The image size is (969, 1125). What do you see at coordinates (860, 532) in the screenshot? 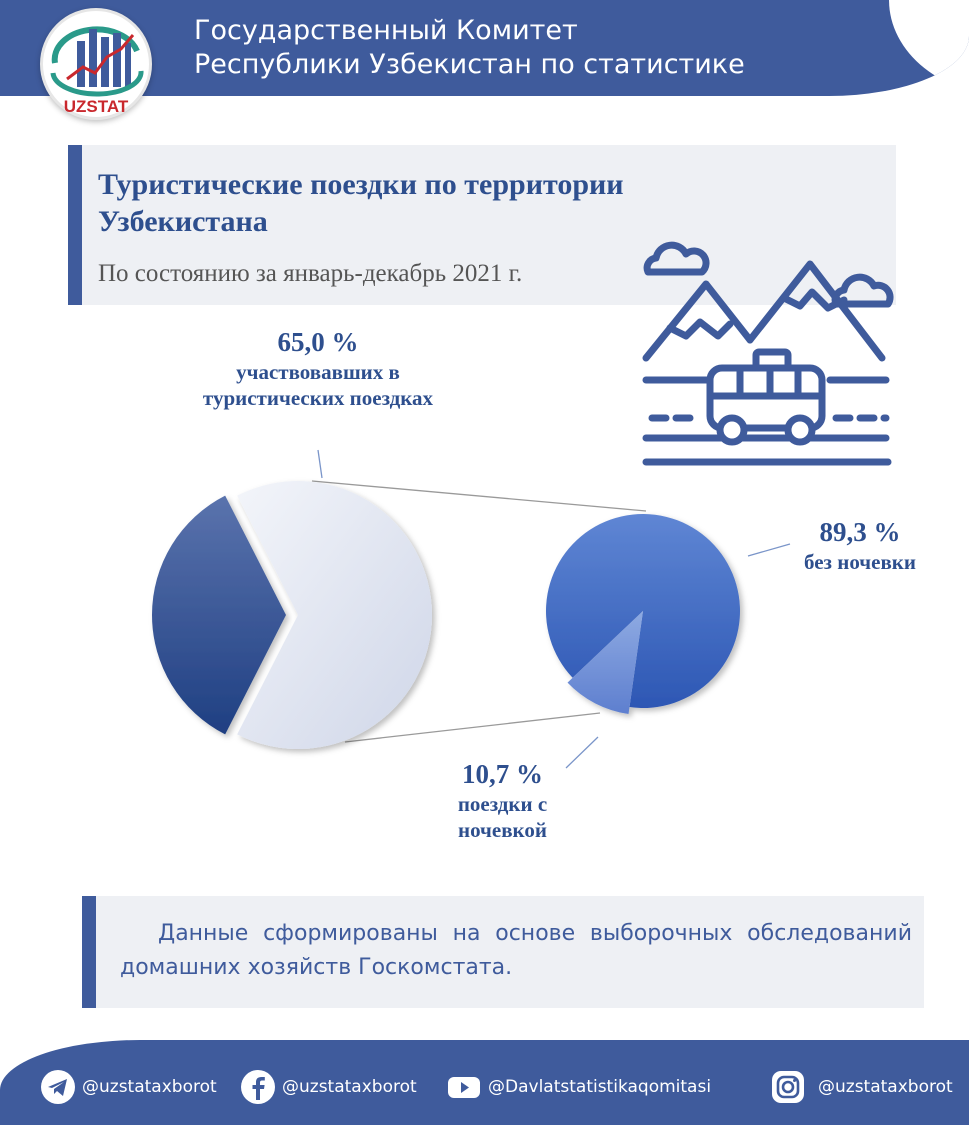
I see `label-no-overnight-value: 89,3 %` at bounding box center [860, 532].